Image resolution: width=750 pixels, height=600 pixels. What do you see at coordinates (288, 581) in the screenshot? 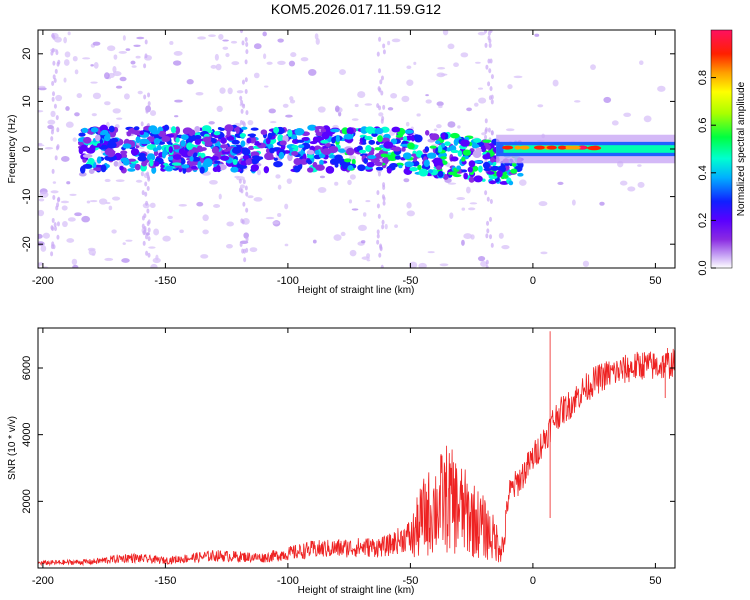
I see `snr-x-tick-label: -100` at bounding box center [288, 581].